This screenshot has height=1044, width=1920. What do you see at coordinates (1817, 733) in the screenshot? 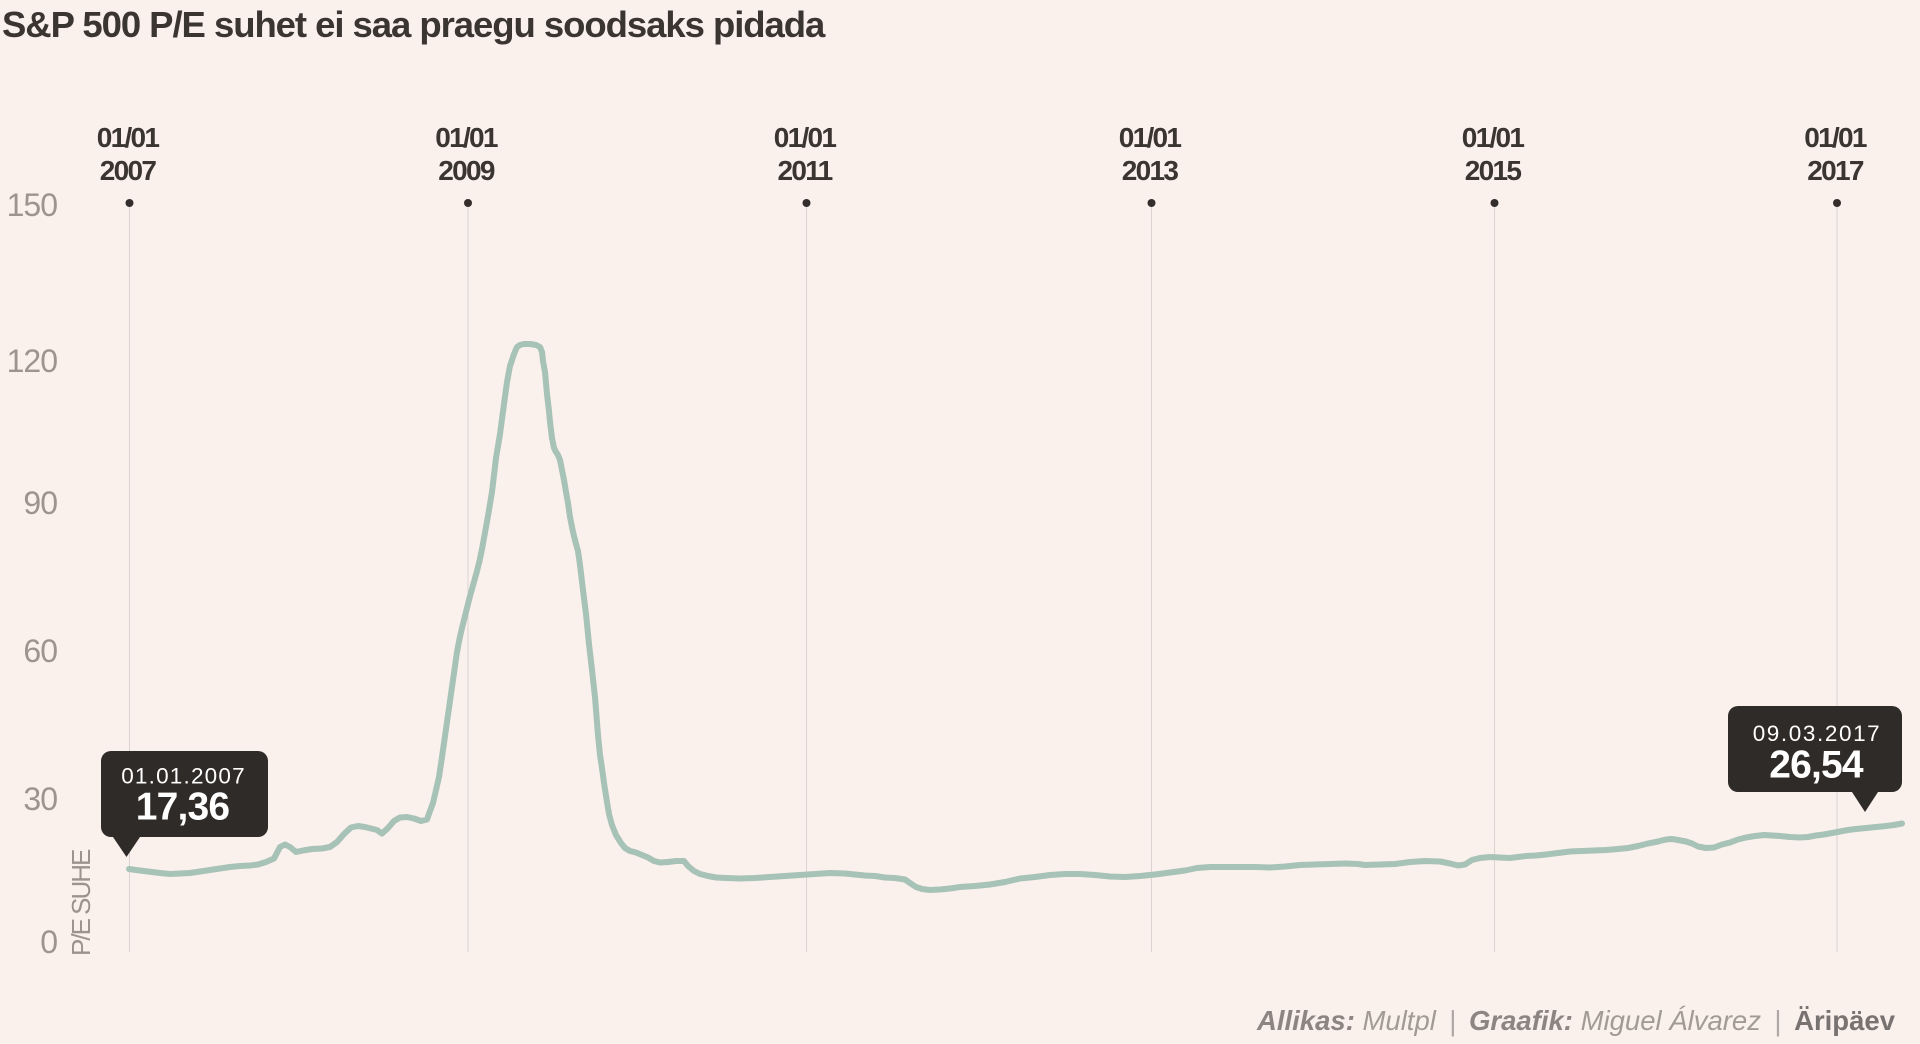
I see `svg-text: 09.03.2017` at bounding box center [1817, 733].